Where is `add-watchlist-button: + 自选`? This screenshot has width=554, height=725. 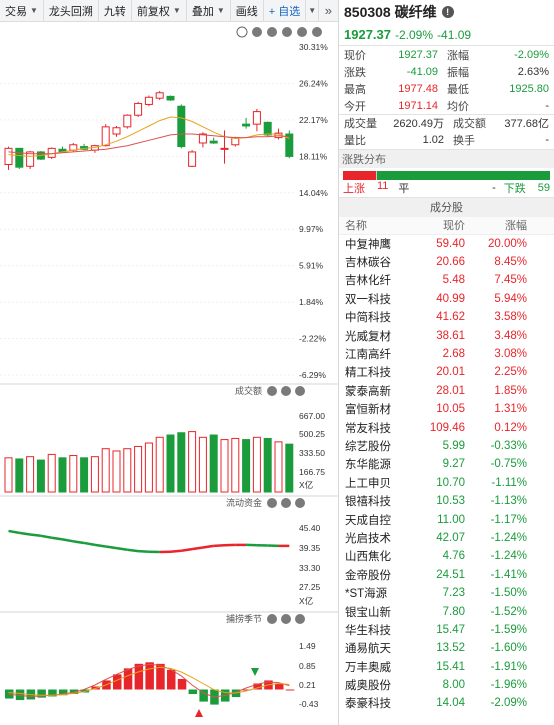 add-watchlist-button: + 自选 is located at coordinates (285, 11).